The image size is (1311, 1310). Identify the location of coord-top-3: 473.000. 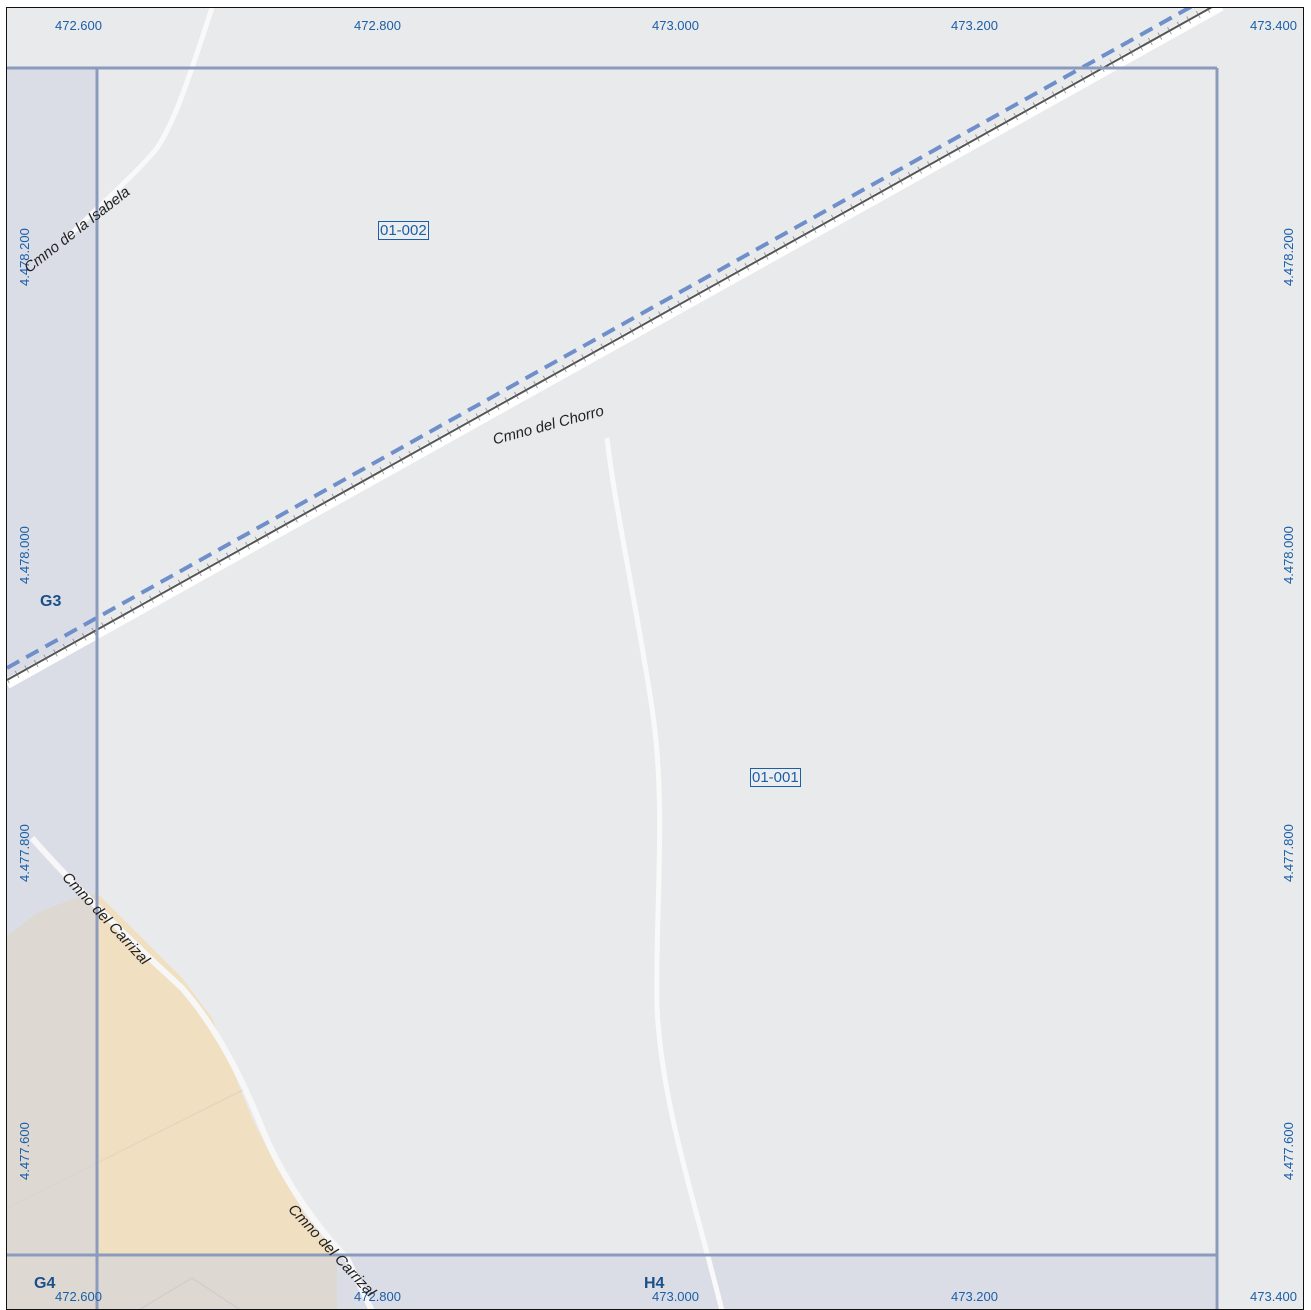
(675, 25).